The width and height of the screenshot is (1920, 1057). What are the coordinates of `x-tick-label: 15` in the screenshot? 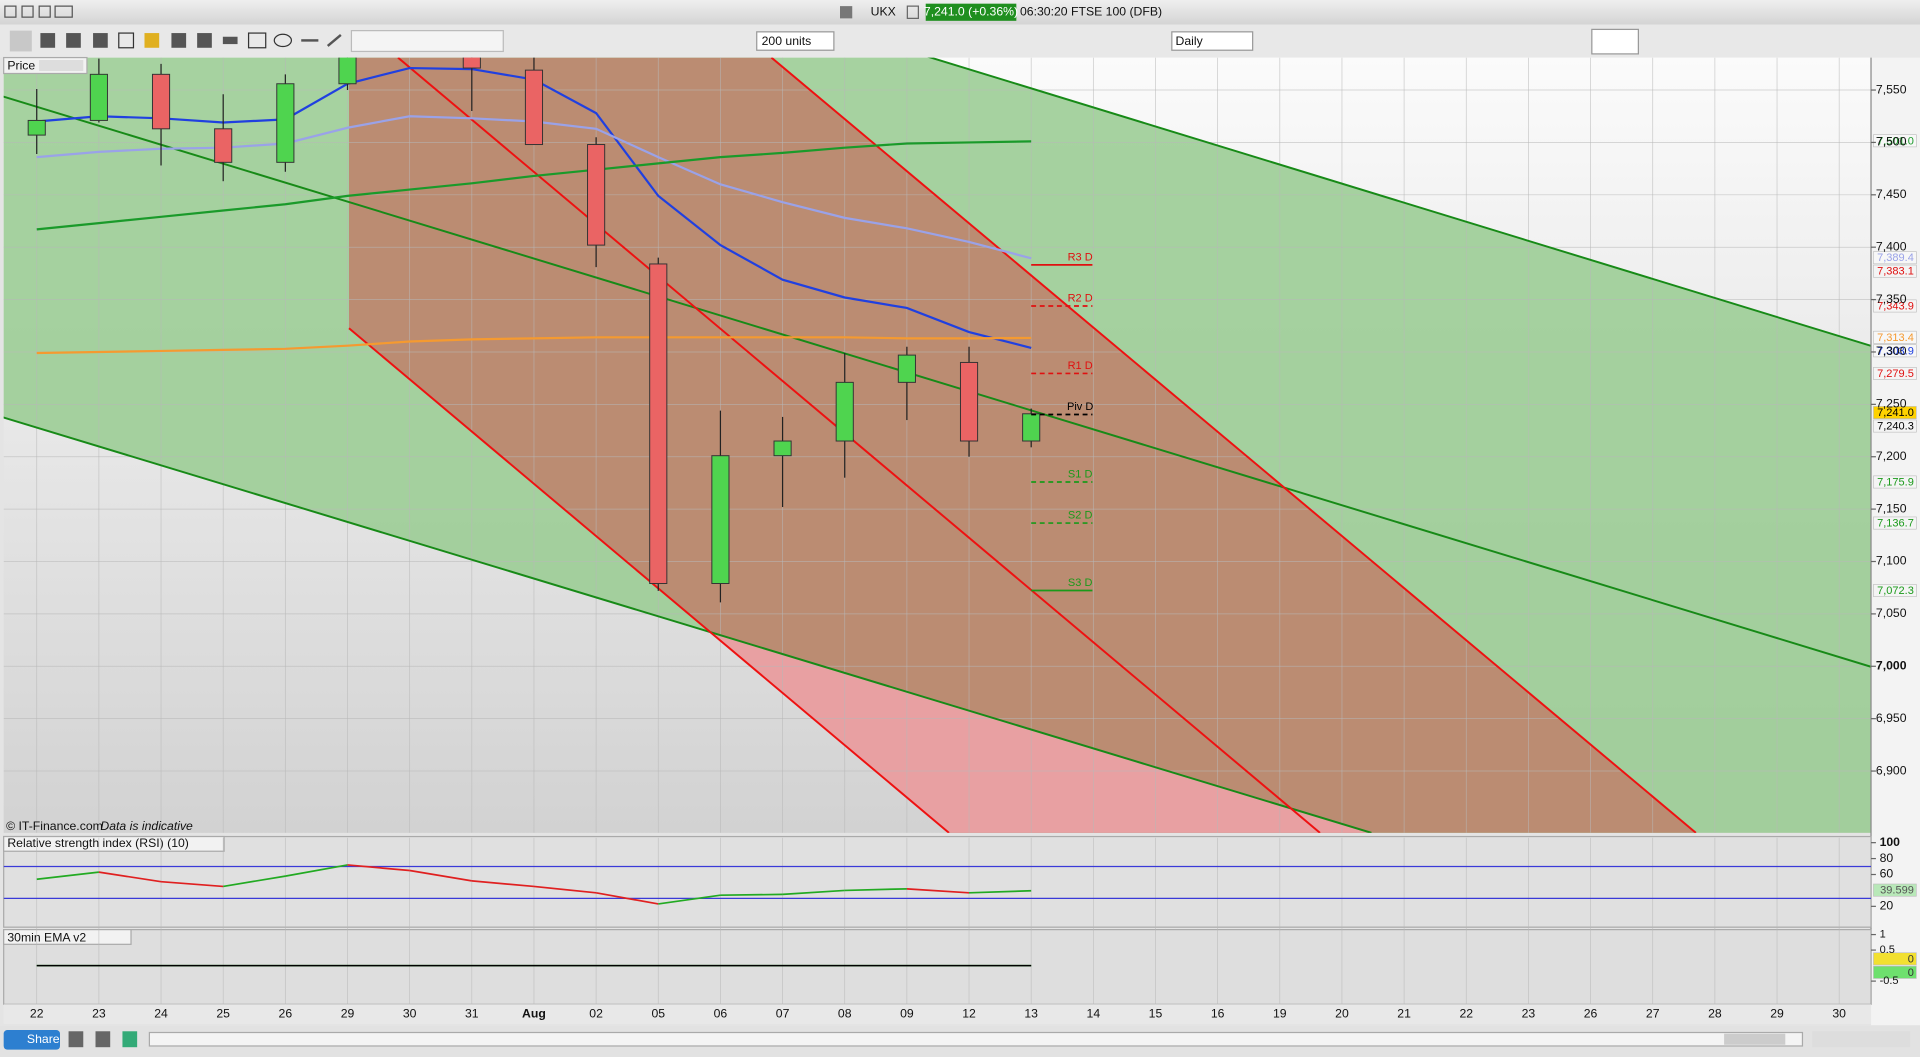 It's located at (1156, 1013).